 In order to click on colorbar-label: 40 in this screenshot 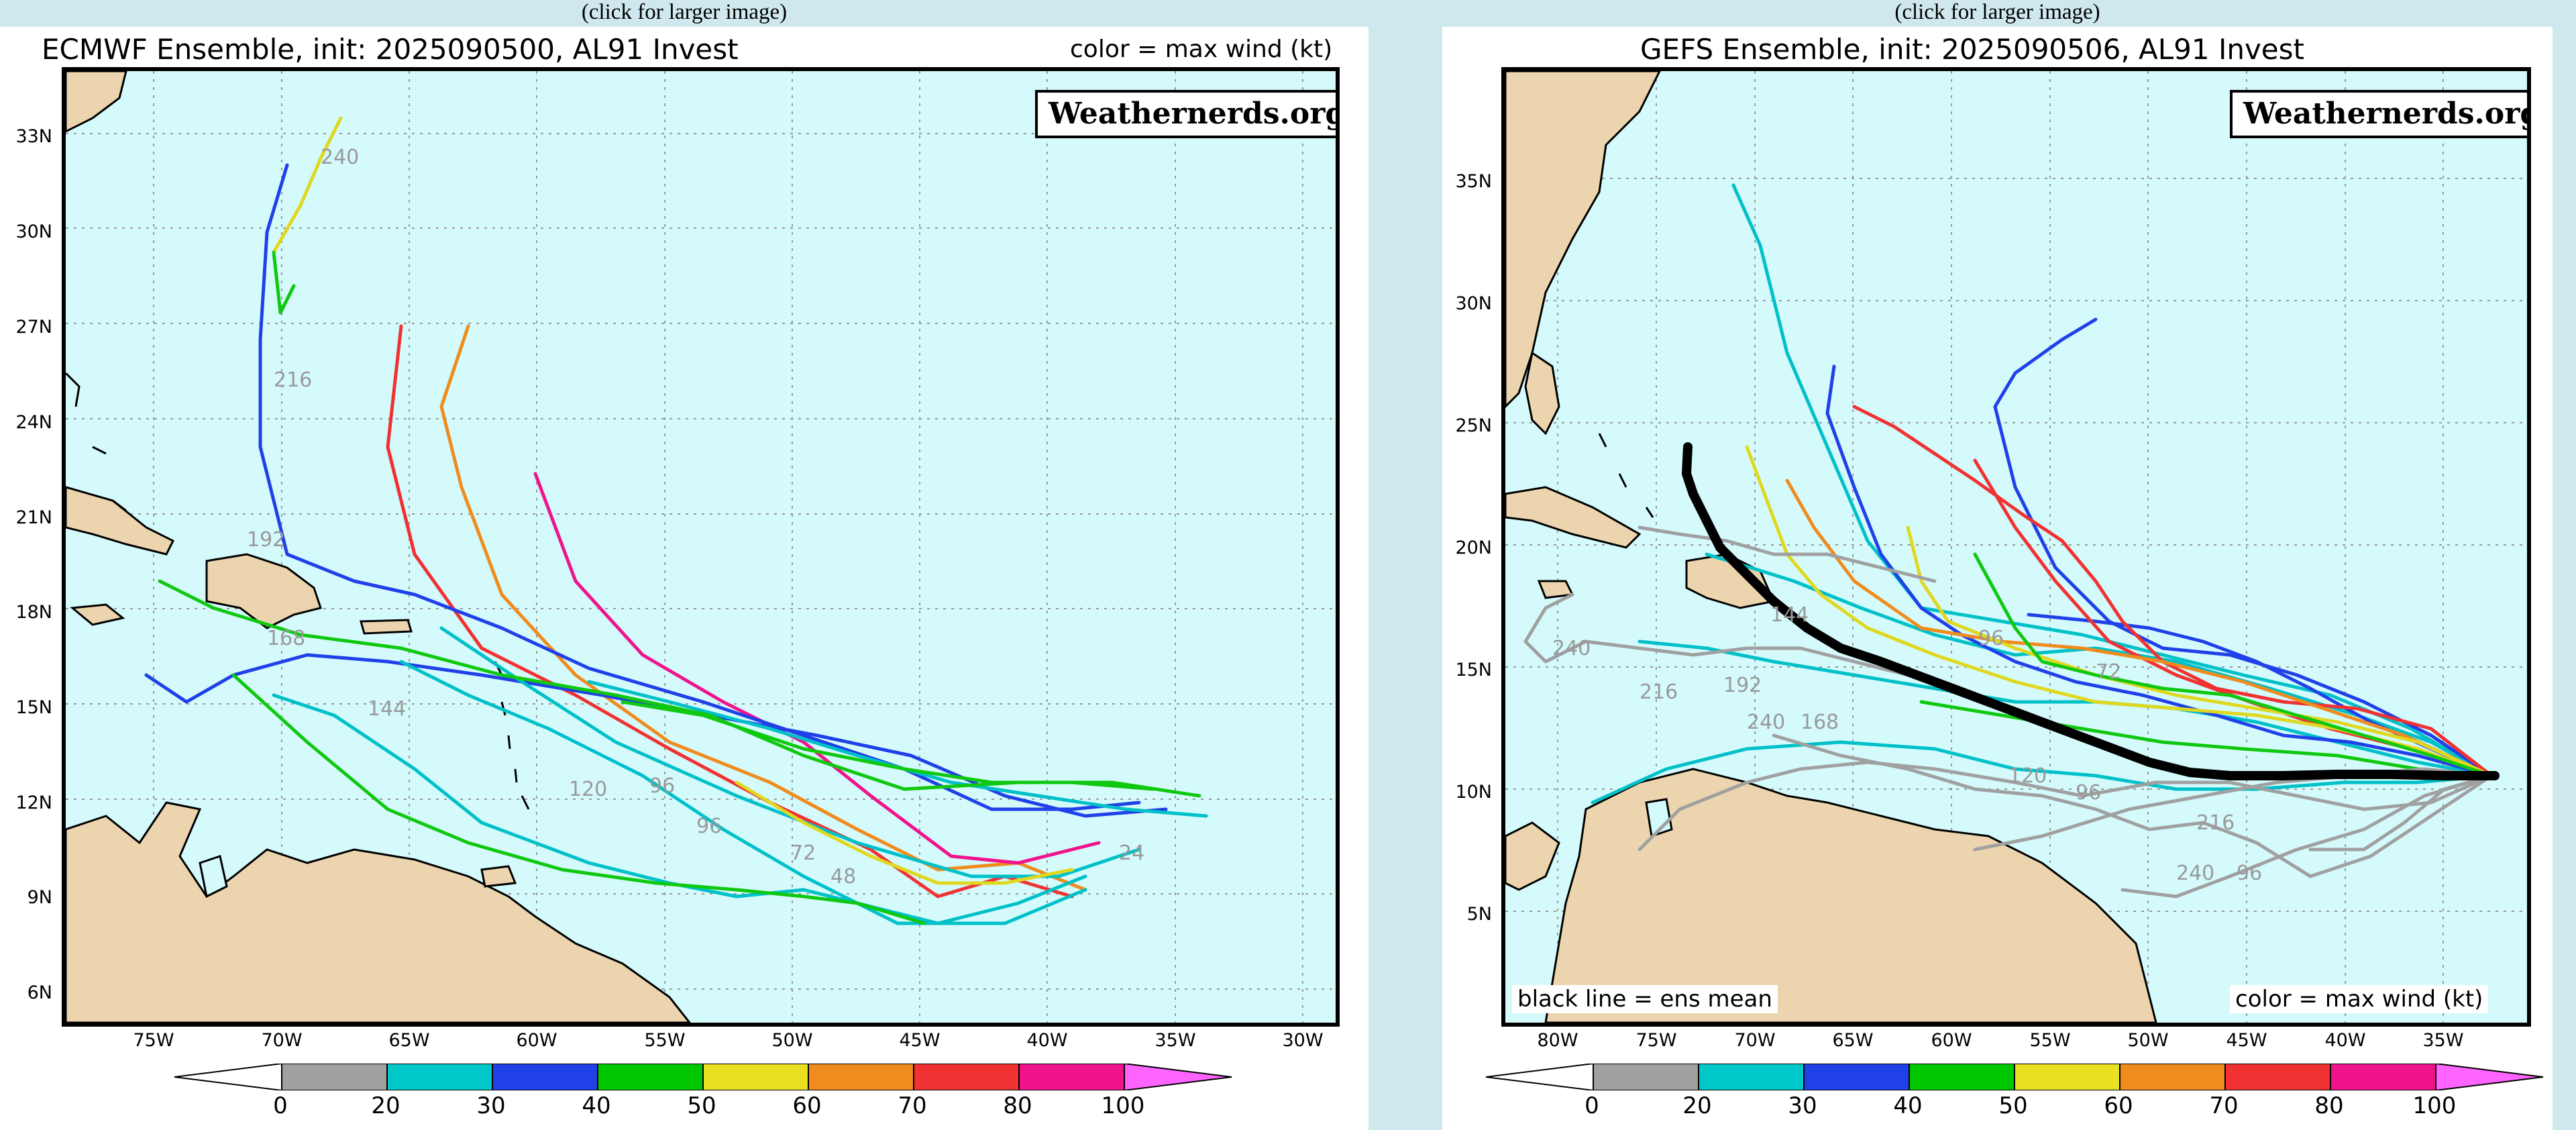, I will do `click(596, 1105)`.